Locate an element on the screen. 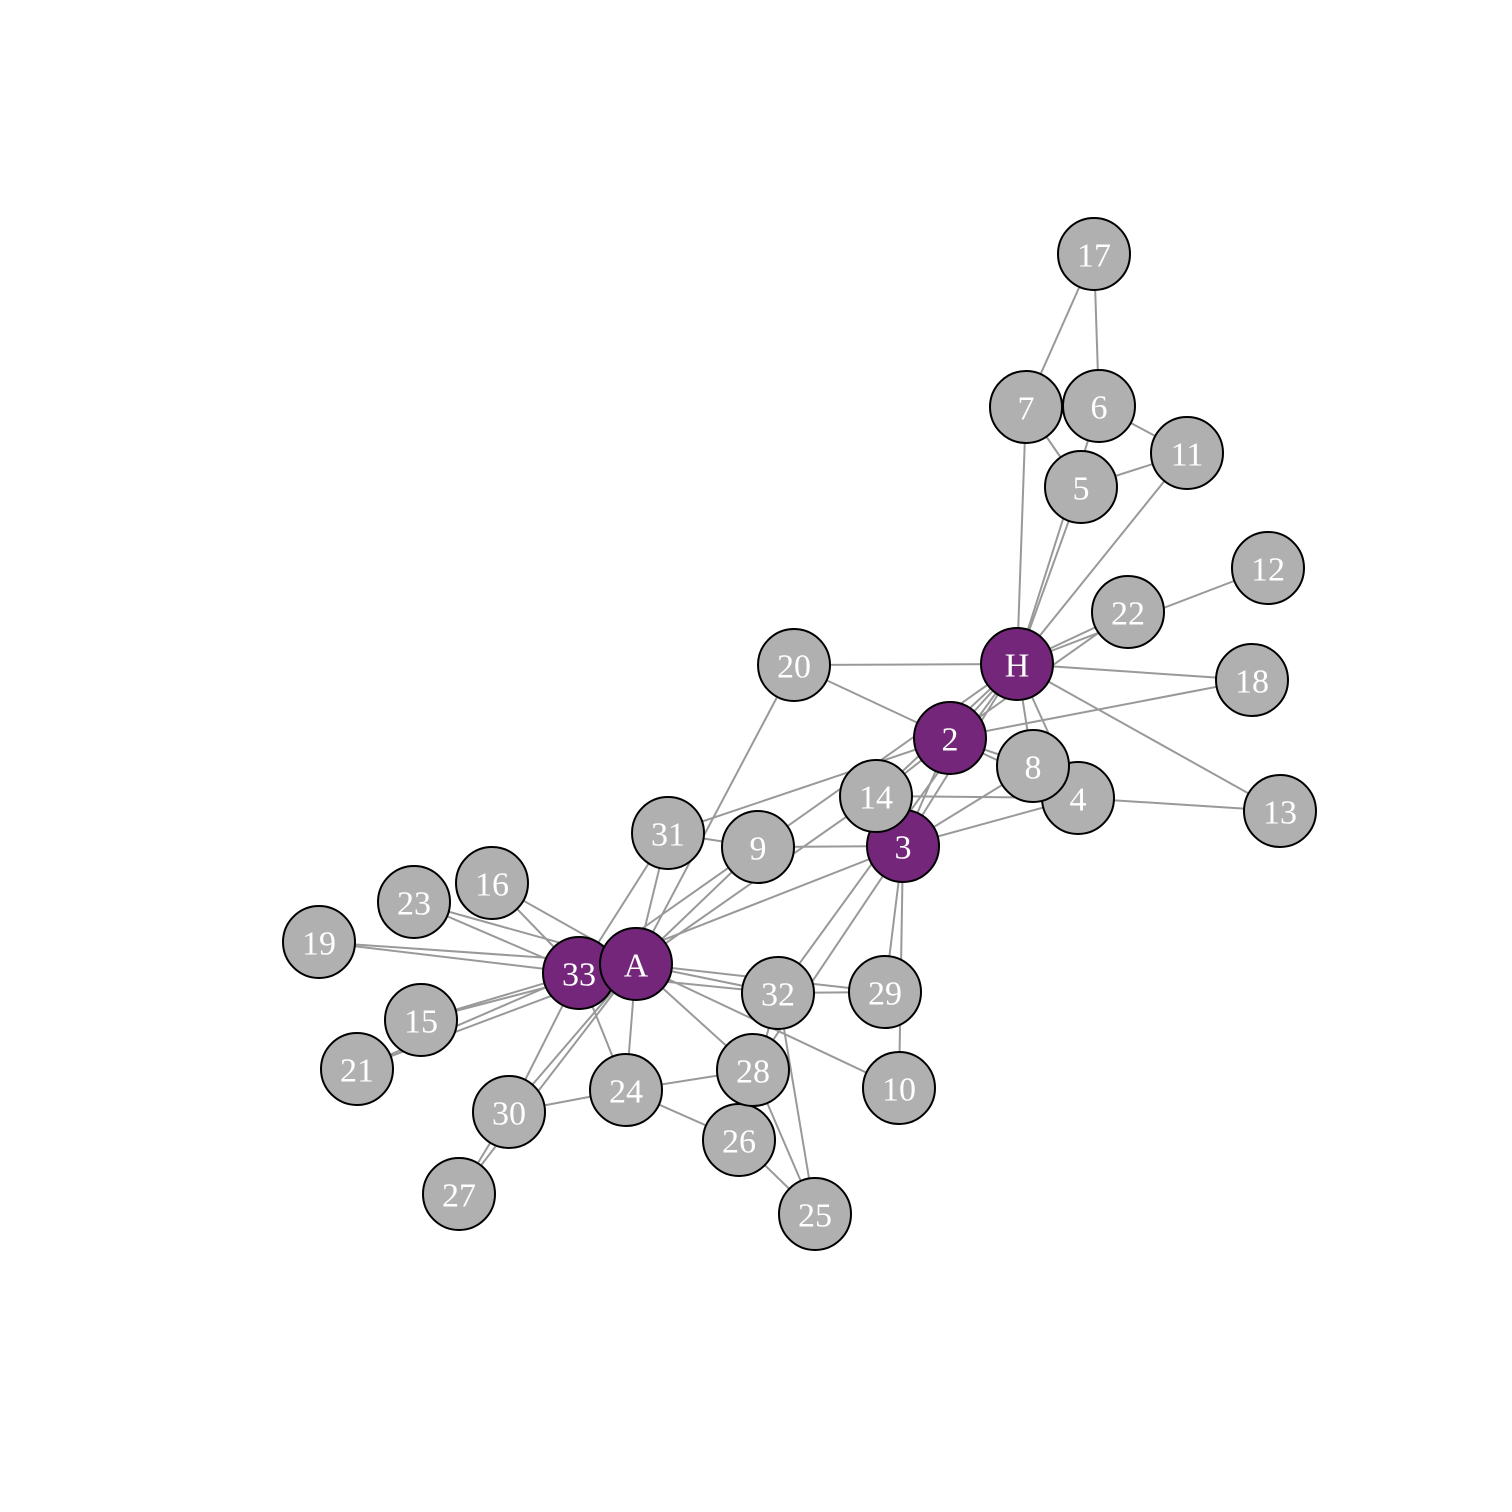 The width and height of the screenshot is (1512, 1512). node-2: 2 is located at coordinates (950, 738).